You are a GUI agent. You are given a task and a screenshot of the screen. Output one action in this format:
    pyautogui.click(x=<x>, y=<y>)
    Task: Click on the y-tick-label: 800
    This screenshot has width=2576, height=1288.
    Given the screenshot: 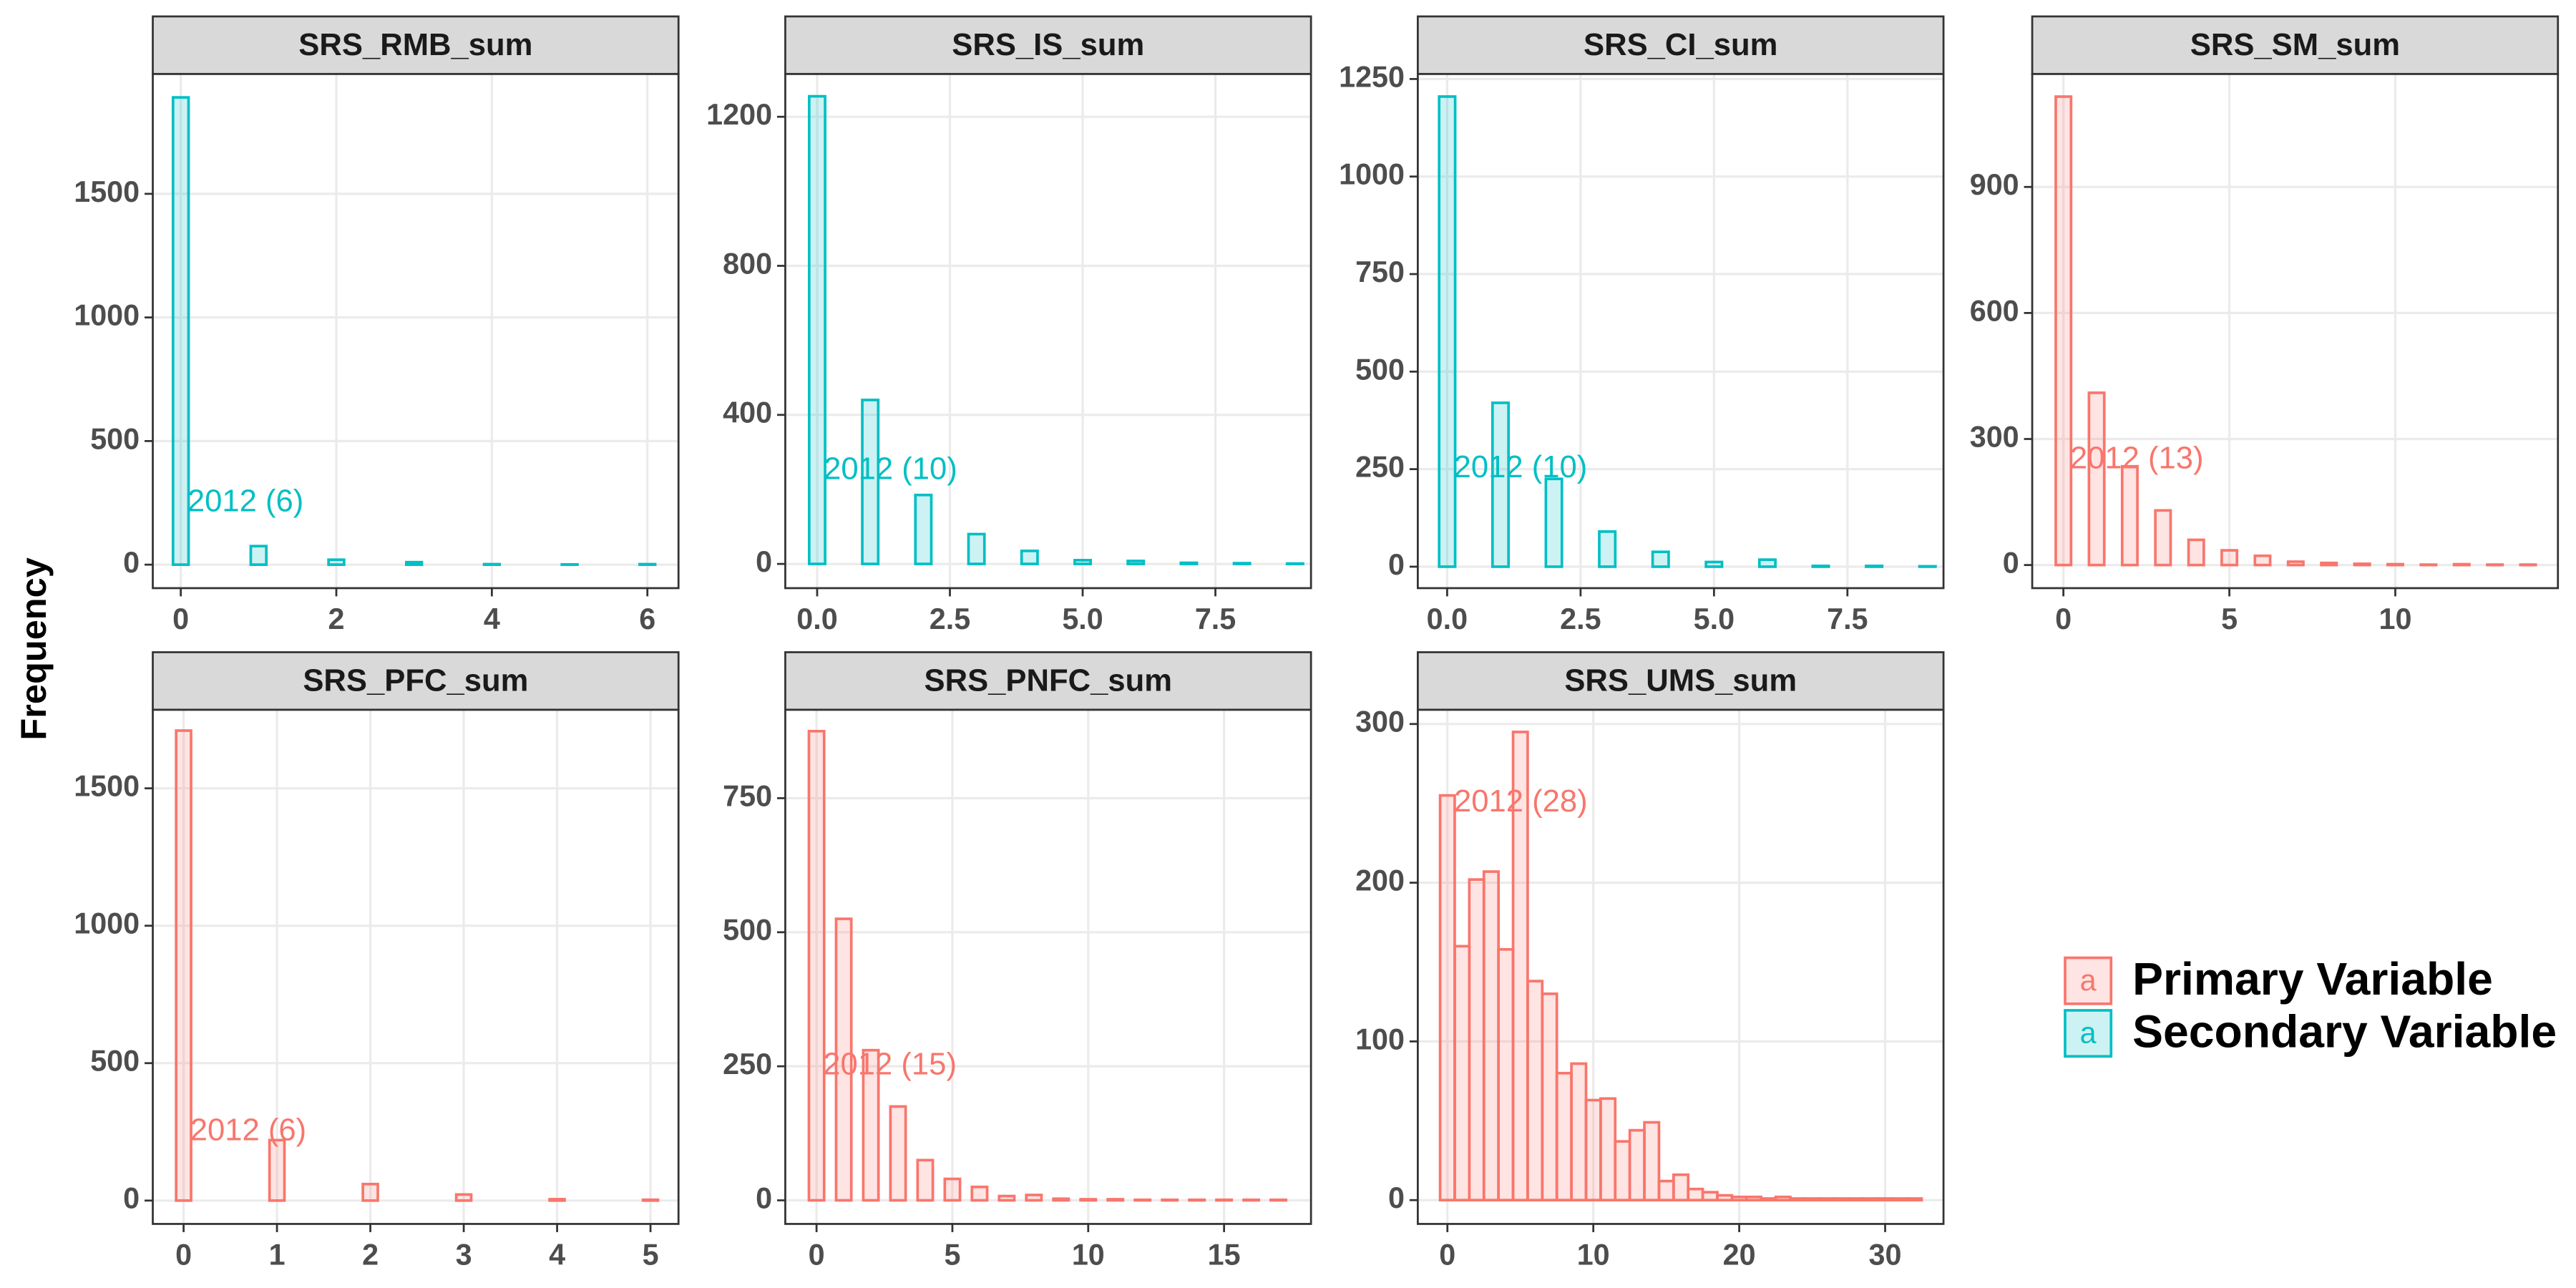 What is the action you would take?
    pyautogui.click(x=747, y=263)
    